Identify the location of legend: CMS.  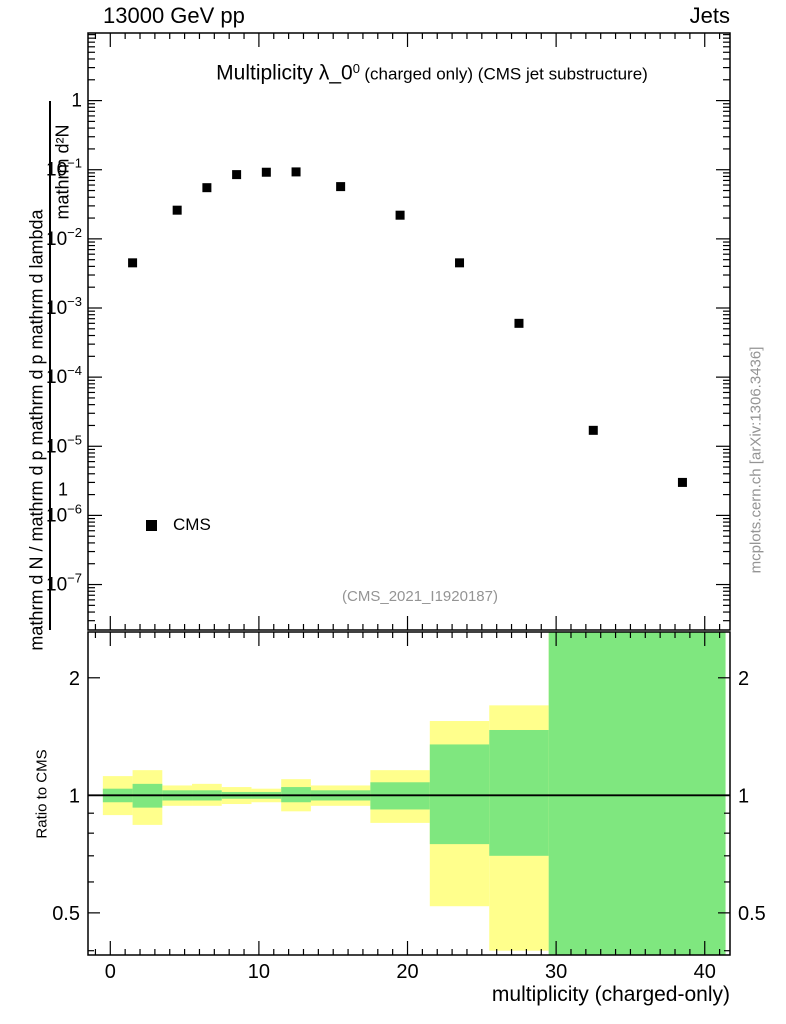
(178, 525).